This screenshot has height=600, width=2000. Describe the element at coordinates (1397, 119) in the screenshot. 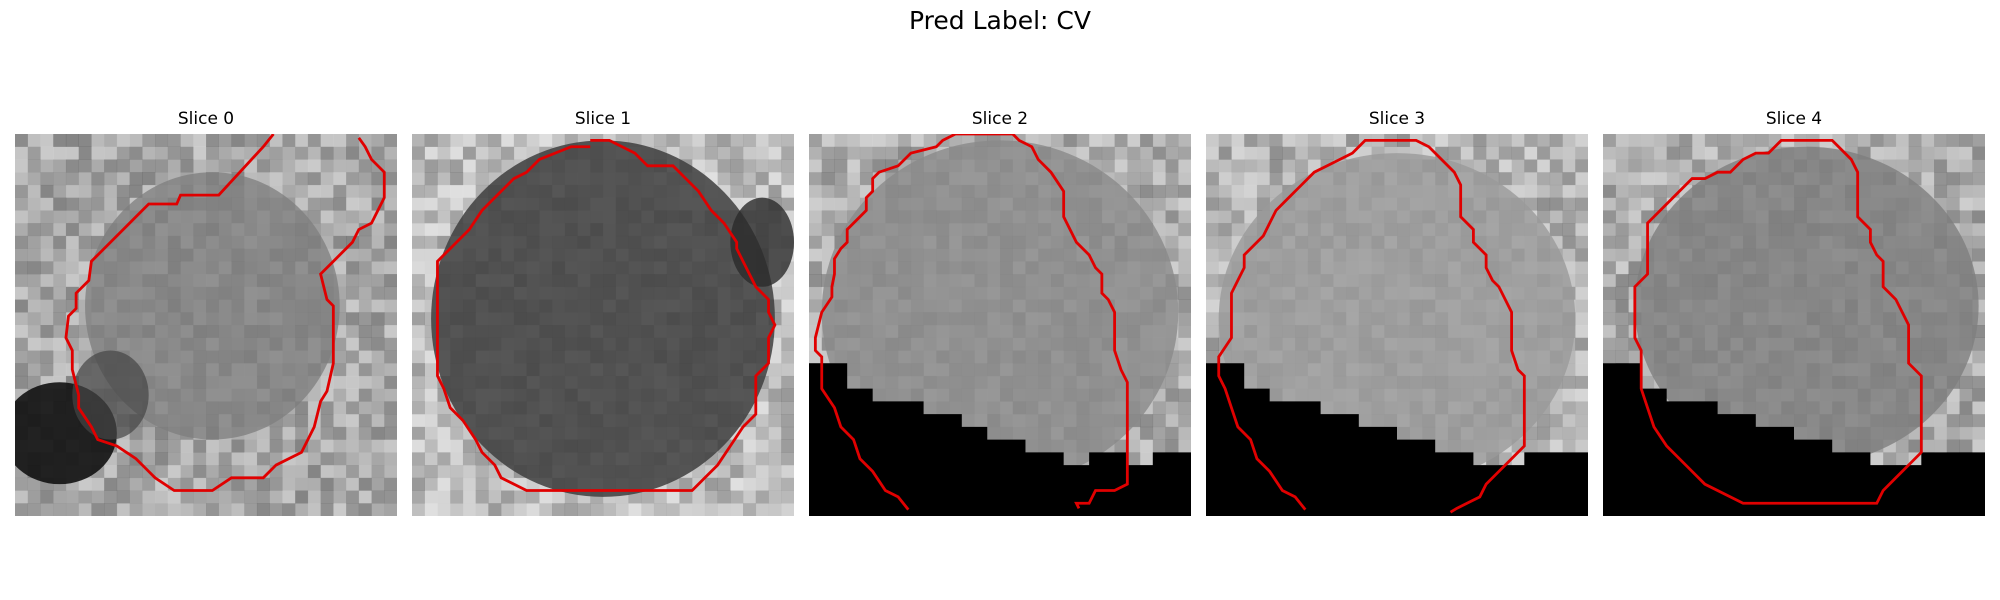

I see `slice-title-3: Slice 3` at that location.